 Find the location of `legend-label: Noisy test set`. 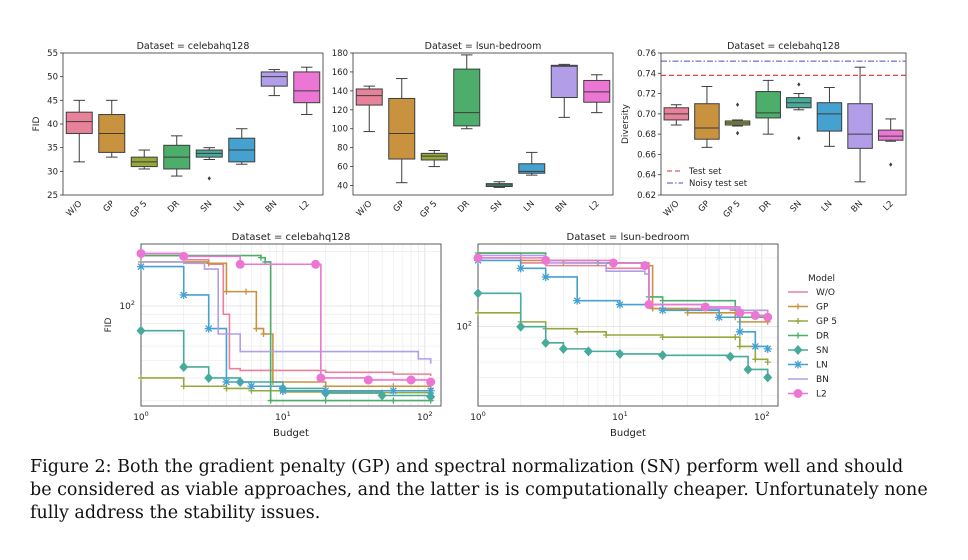

legend-label: Noisy test set is located at coordinates (718, 184).